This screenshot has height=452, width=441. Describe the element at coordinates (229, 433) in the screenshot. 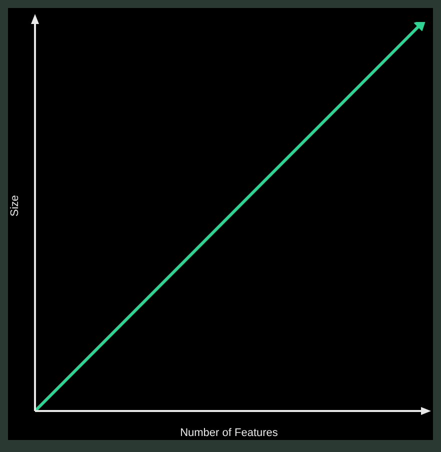

I see `x-axis-title: Number of Features` at that location.